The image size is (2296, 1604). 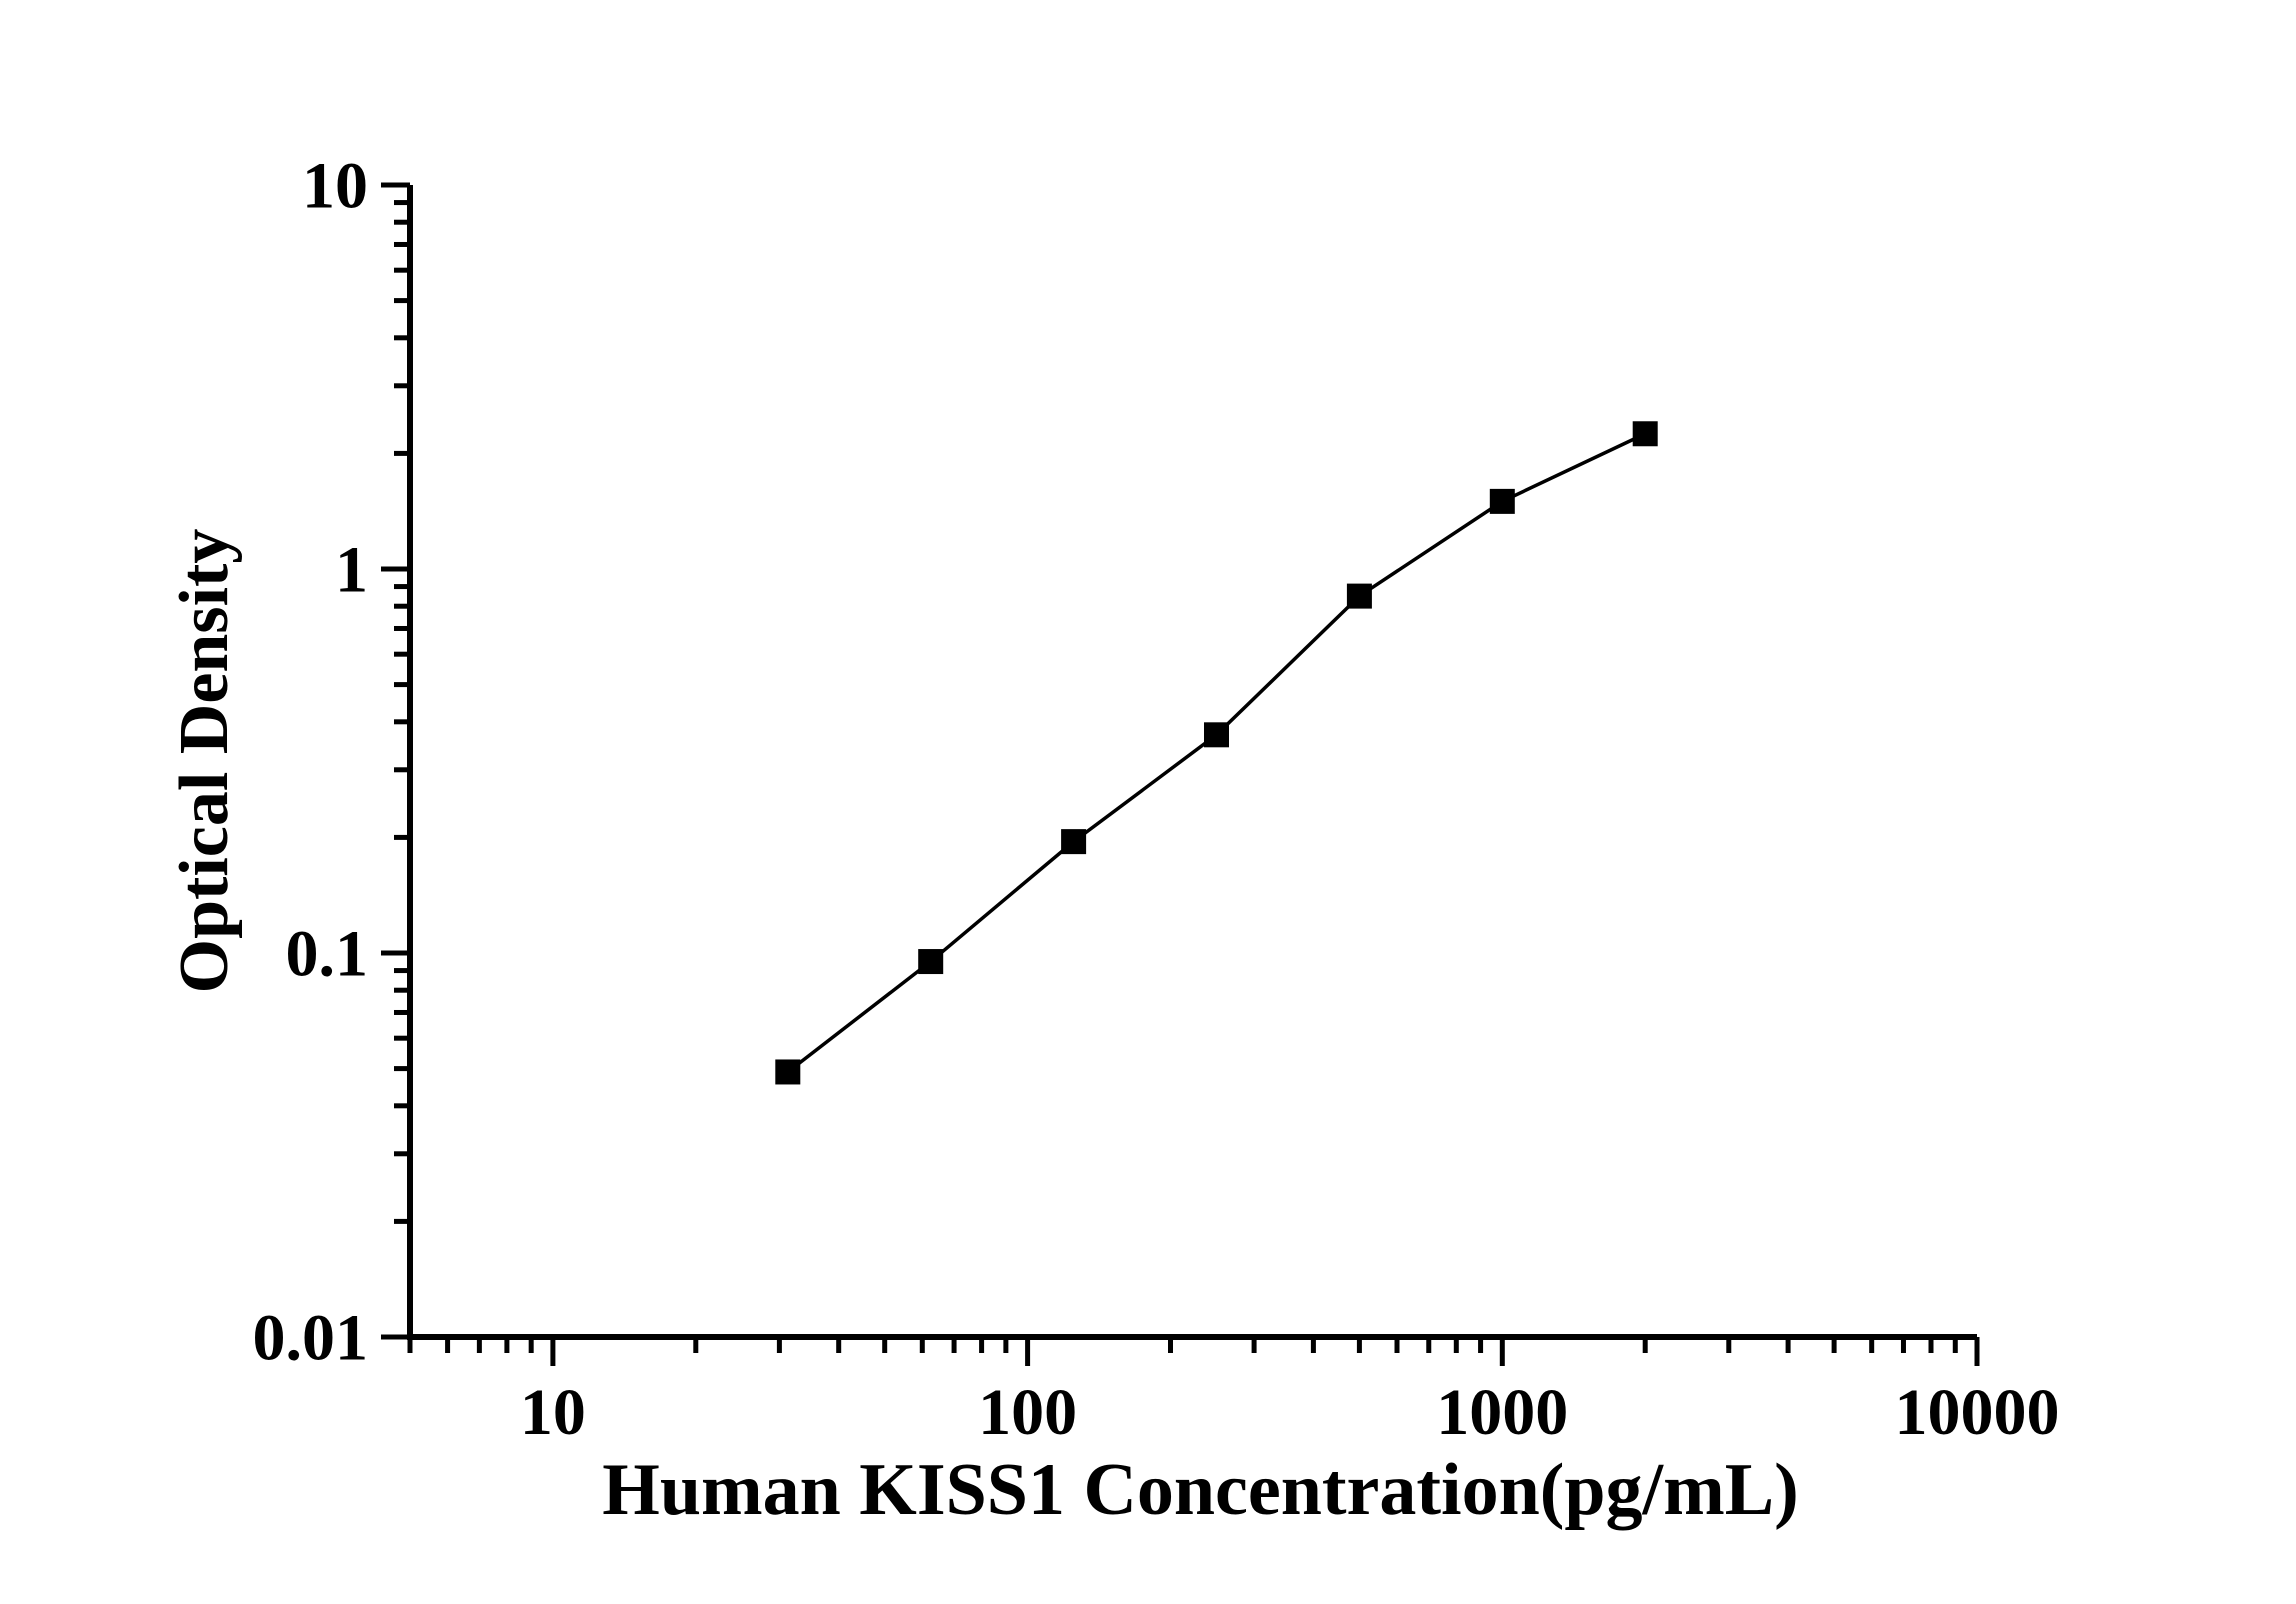 What do you see at coordinates (327, 953) in the screenshot?
I see `y-tick-label: 0.1` at bounding box center [327, 953].